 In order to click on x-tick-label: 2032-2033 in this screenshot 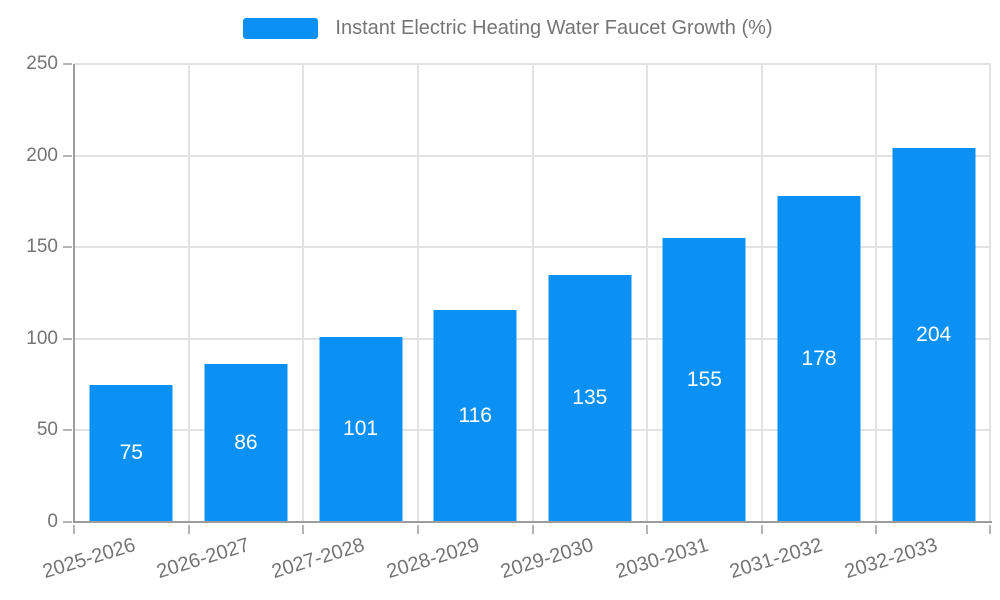, I will do `click(891, 559)`.